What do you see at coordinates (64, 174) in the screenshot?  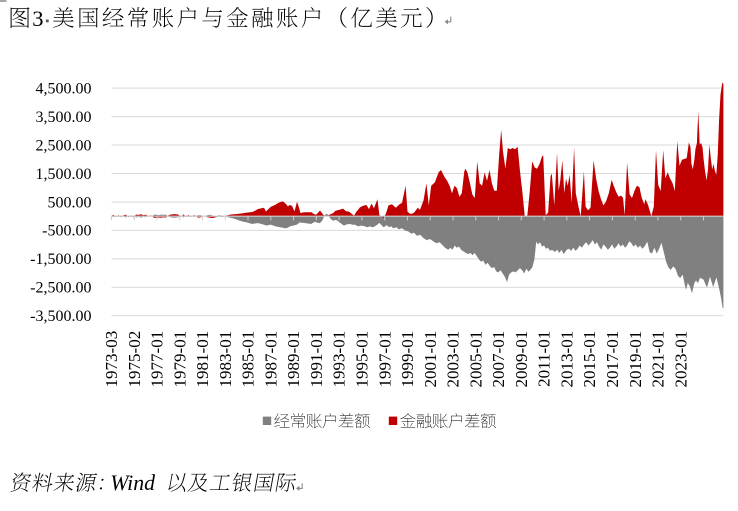 I see `svg-text: 1,500.00` at bounding box center [64, 174].